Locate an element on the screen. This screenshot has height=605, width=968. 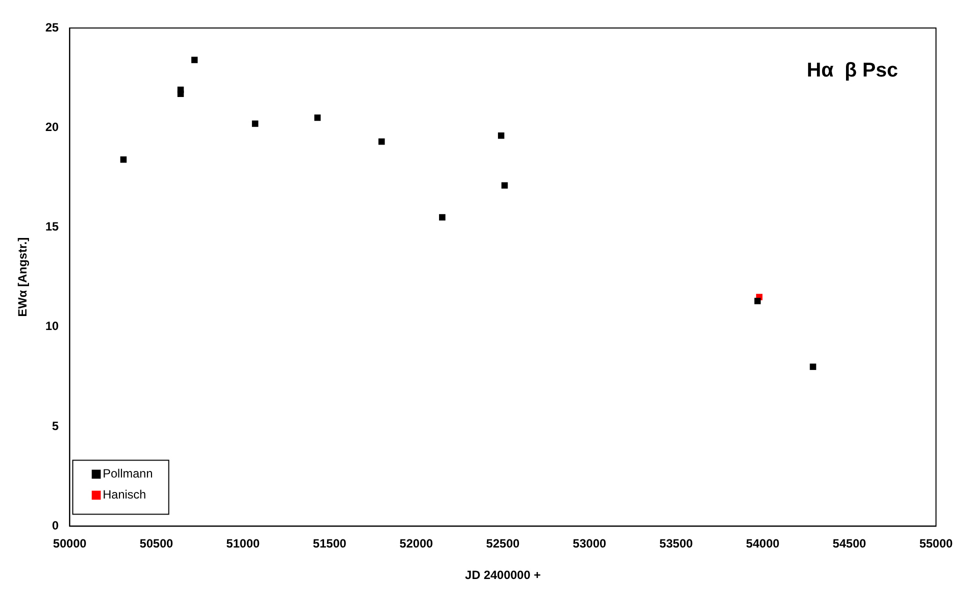
x-tick-label: 51000 is located at coordinates (243, 543).